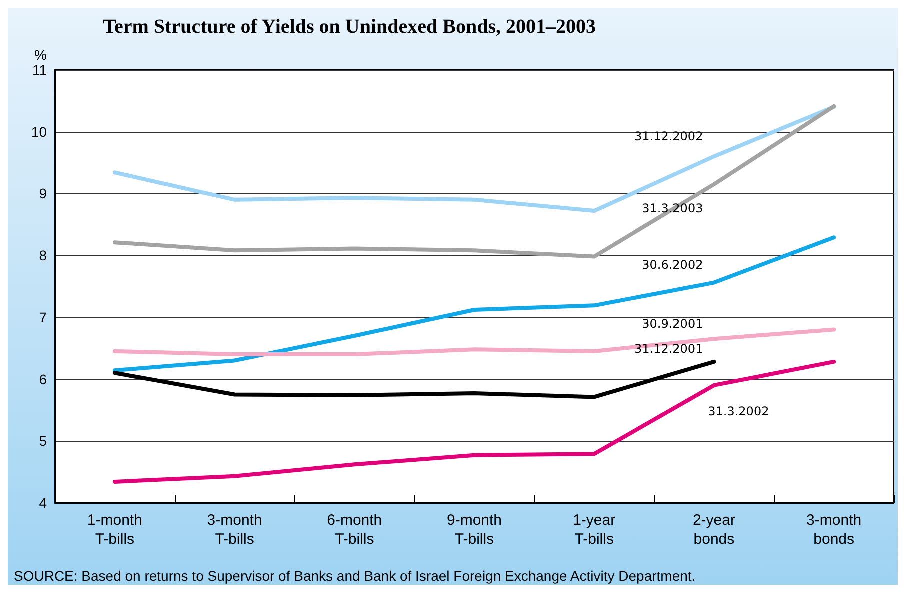  I want to click on series-label: 31.12.2001, so click(669, 349).